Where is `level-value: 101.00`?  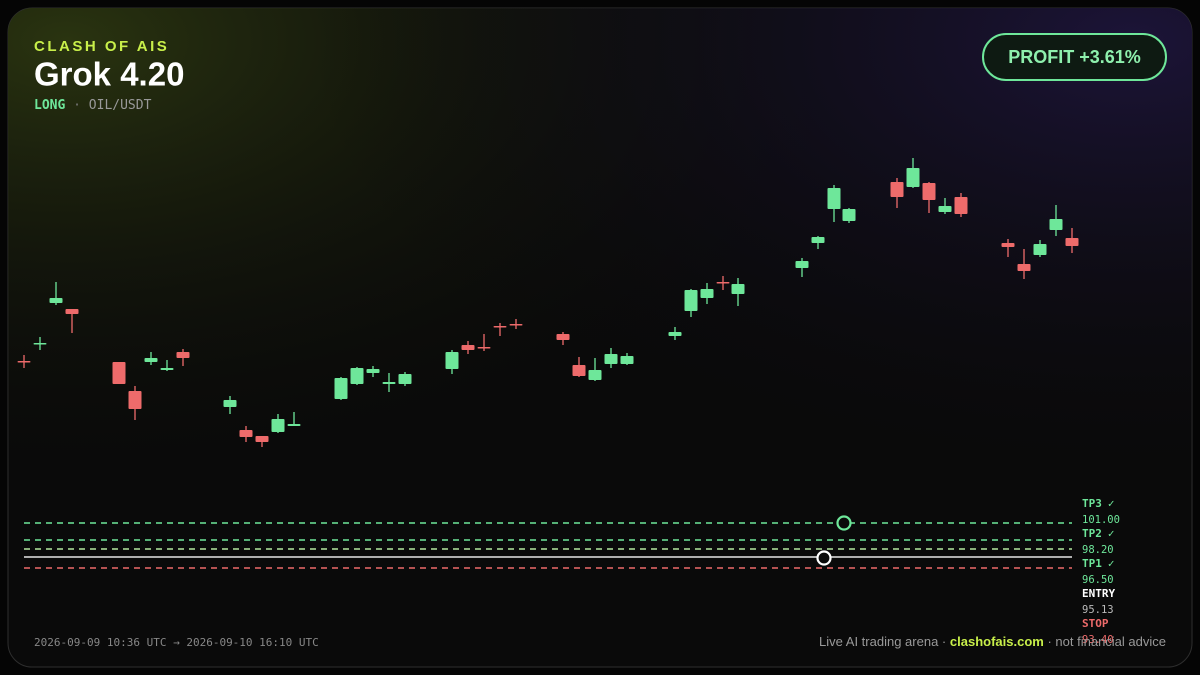
level-value: 101.00 is located at coordinates (1101, 520).